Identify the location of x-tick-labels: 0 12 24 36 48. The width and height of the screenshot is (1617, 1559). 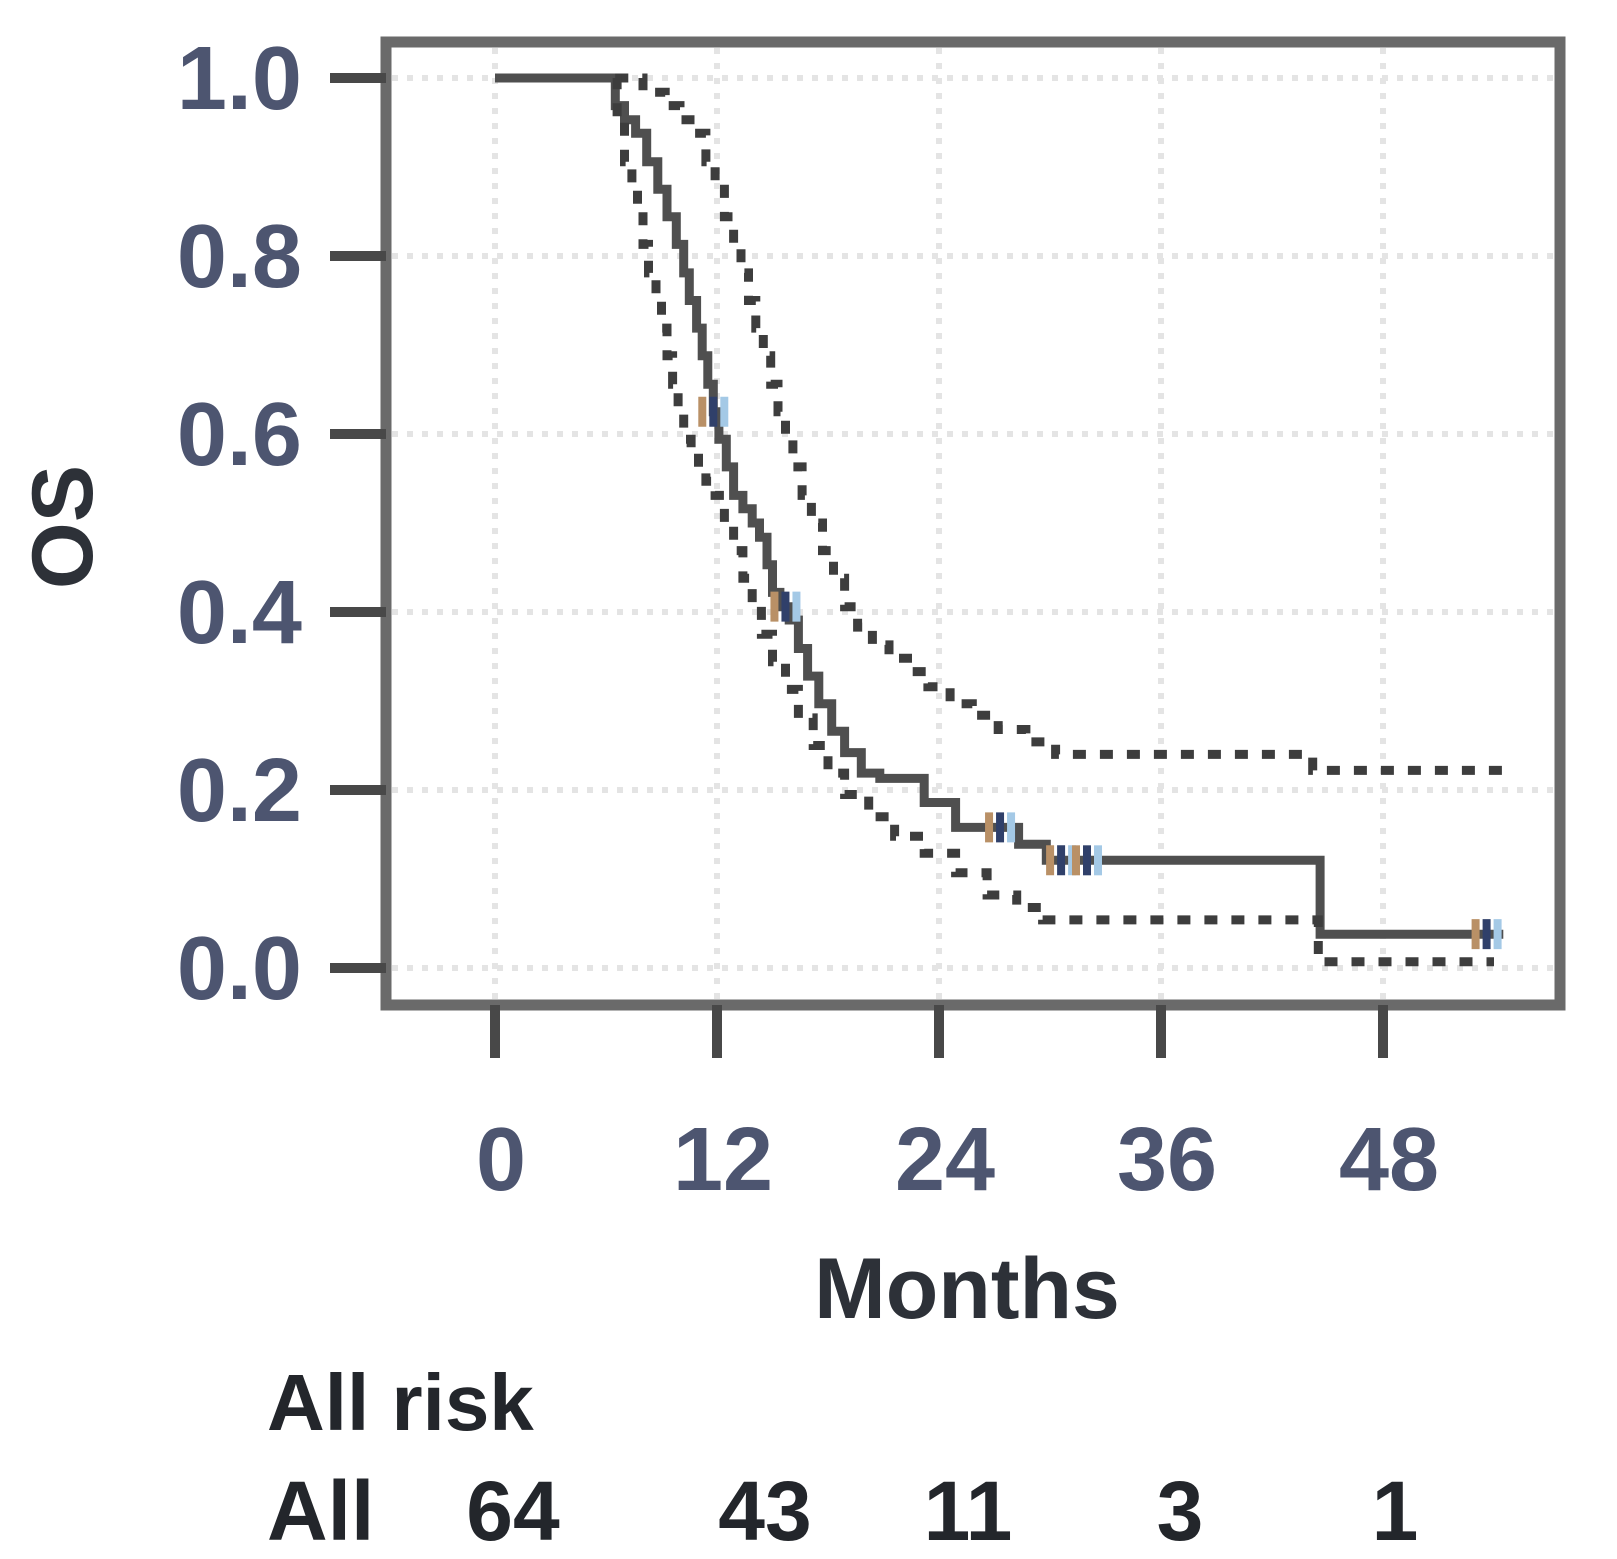
(957, 1160).